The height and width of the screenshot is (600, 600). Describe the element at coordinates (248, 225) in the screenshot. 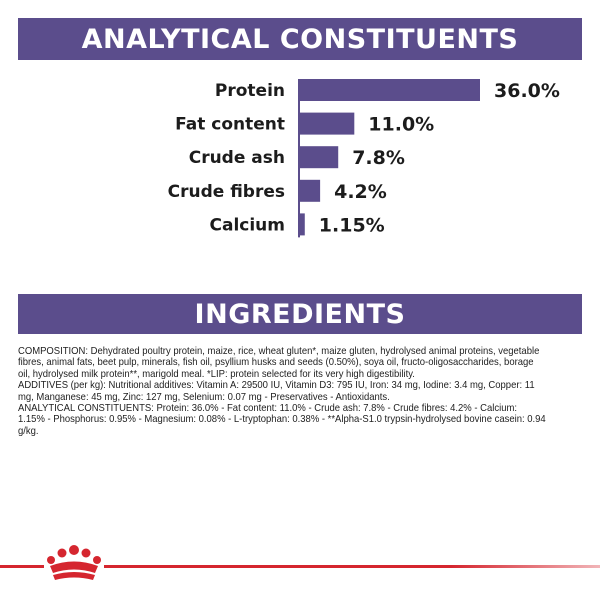

I see `category-label-calcium: Calcium` at that location.